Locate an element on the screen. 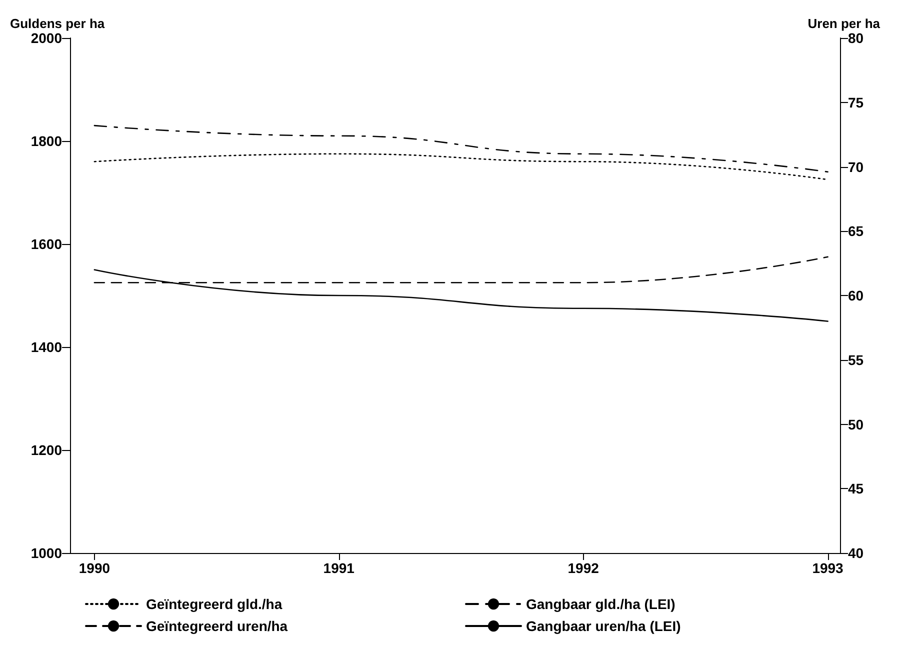  x-tick-label: 1991 is located at coordinates (339, 568).